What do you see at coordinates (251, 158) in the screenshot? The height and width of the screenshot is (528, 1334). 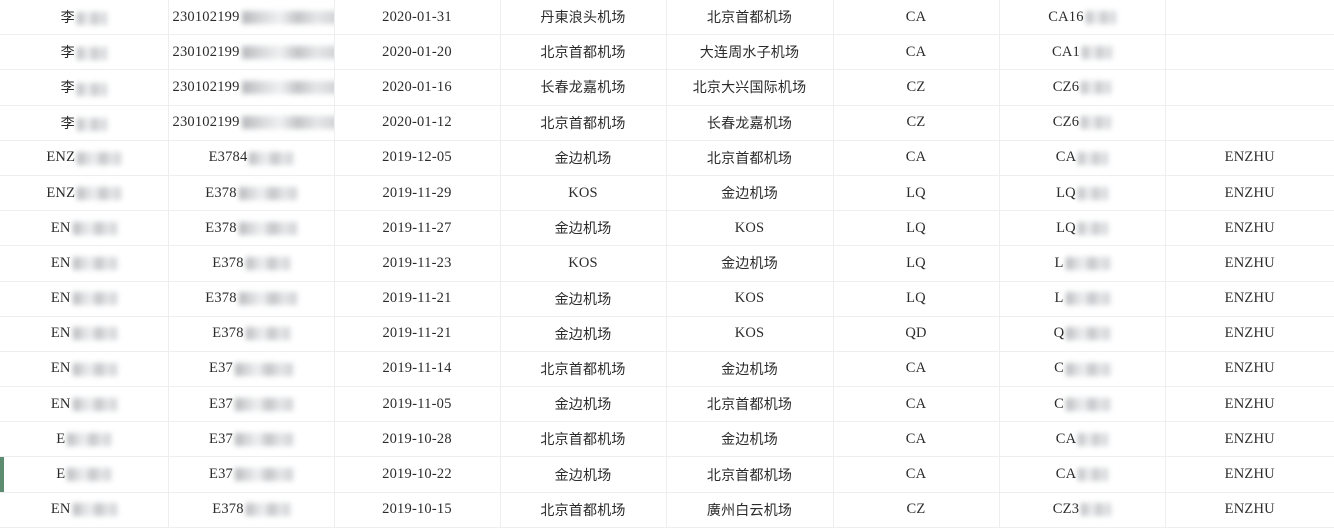 I see `cell-id_no: E3784` at bounding box center [251, 158].